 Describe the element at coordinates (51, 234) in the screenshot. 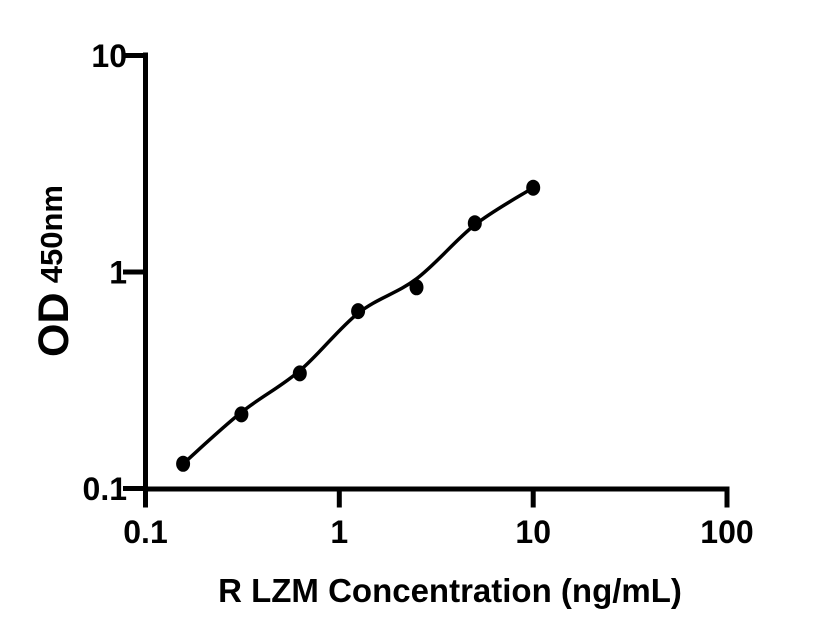

I see `y-axis-title-sub: 450nm` at that location.